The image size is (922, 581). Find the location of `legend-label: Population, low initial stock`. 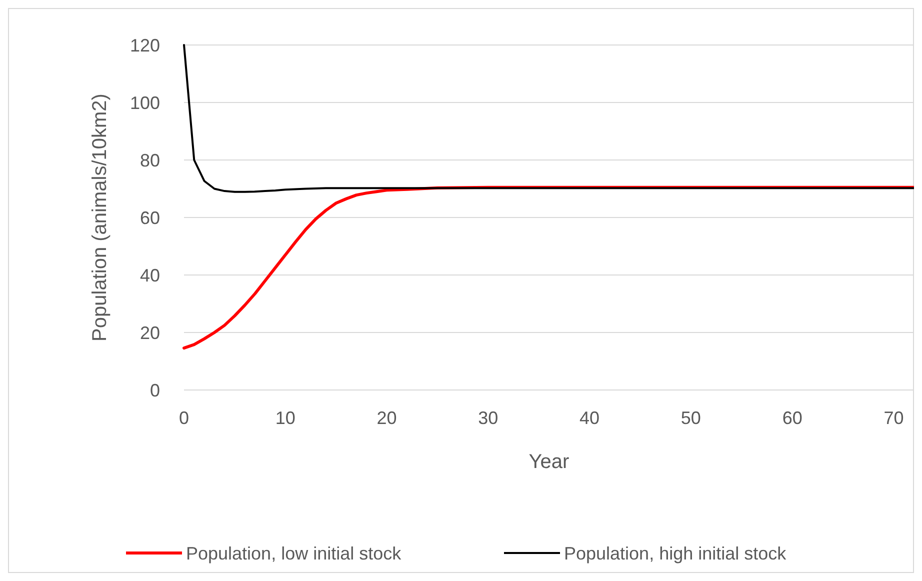

legend-label: Population, low initial stock is located at coordinates (294, 553).